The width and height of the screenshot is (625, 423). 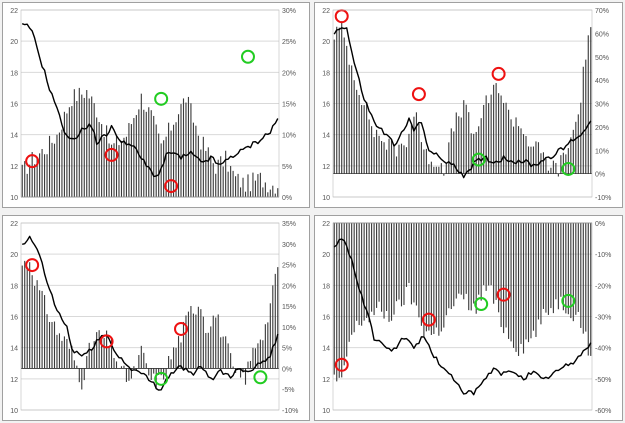 What do you see at coordinates (14, 198) in the screenshot?
I see `left-tick-label: 10` at bounding box center [14, 198].